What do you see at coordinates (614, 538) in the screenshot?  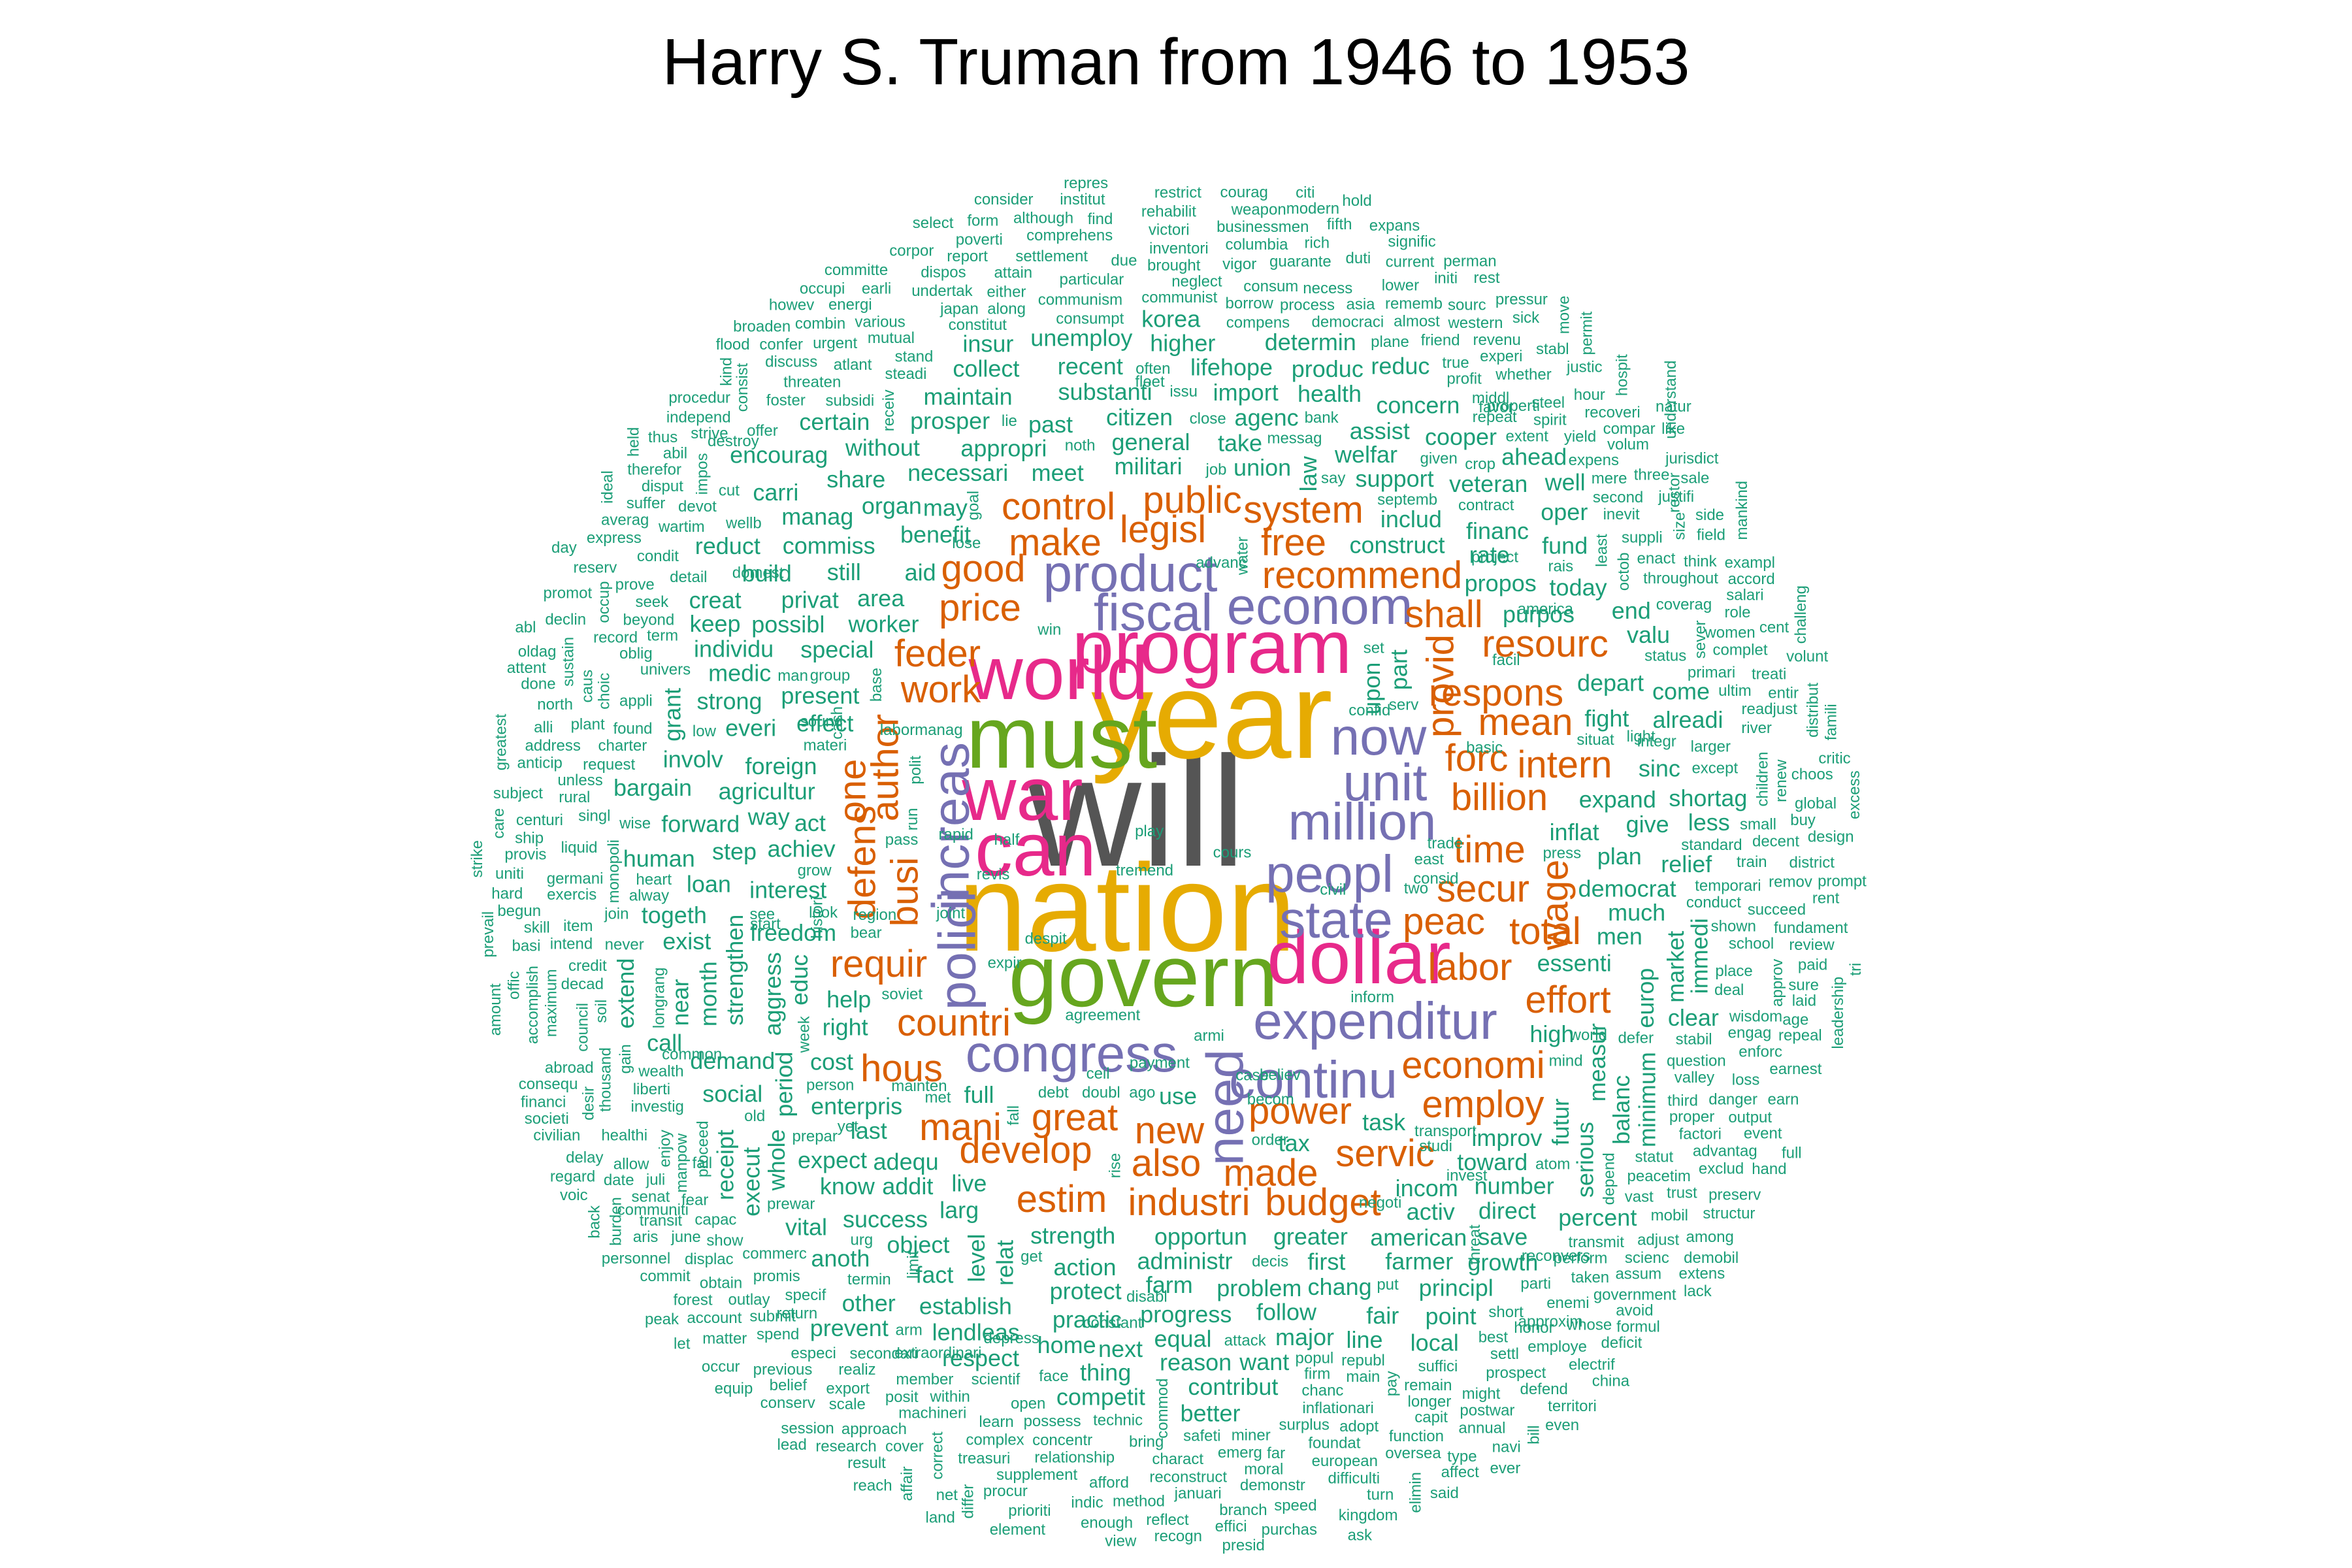 I see `word-express: express` at bounding box center [614, 538].